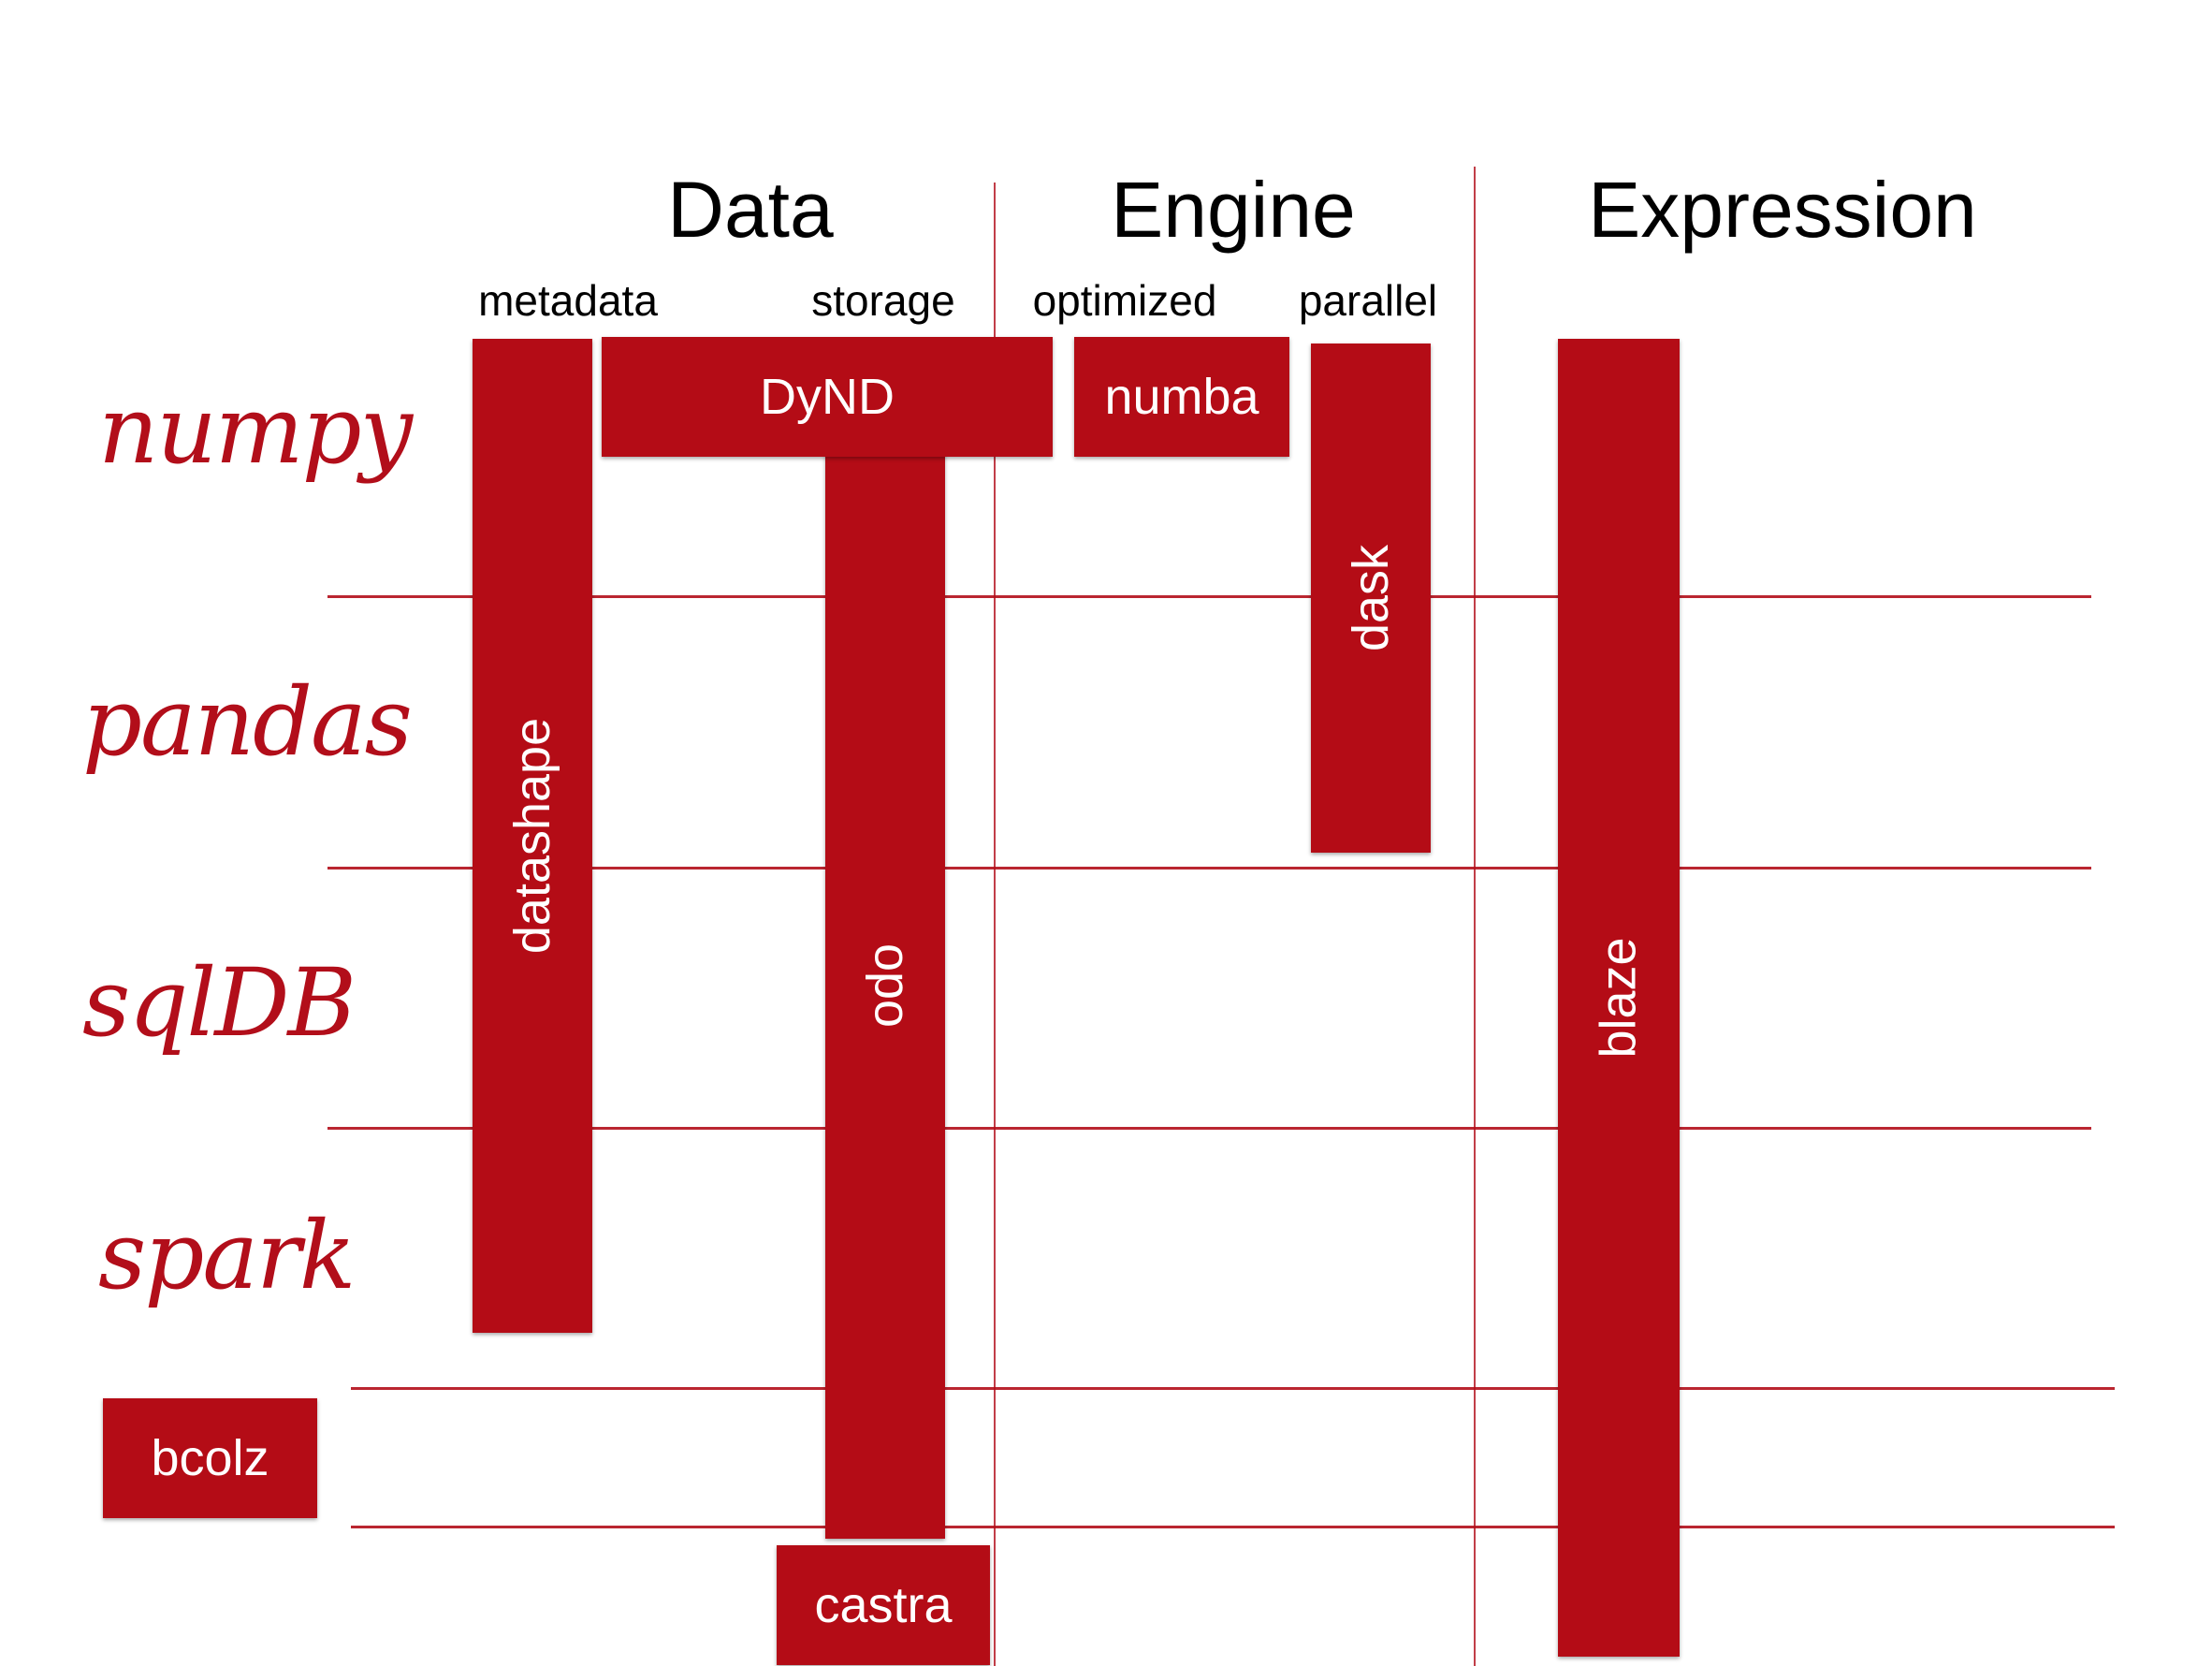 This screenshot has height=1666, width=2212. Describe the element at coordinates (883, 300) in the screenshot. I see `subcolumn-title-storage: storage` at that location.